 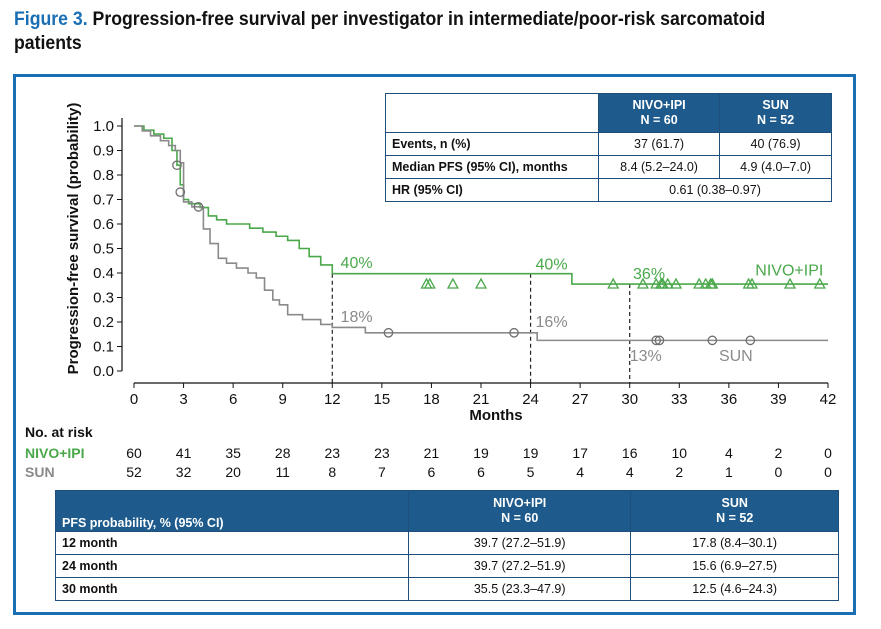 I want to click on x-tick-label: 9, so click(x=283, y=399).